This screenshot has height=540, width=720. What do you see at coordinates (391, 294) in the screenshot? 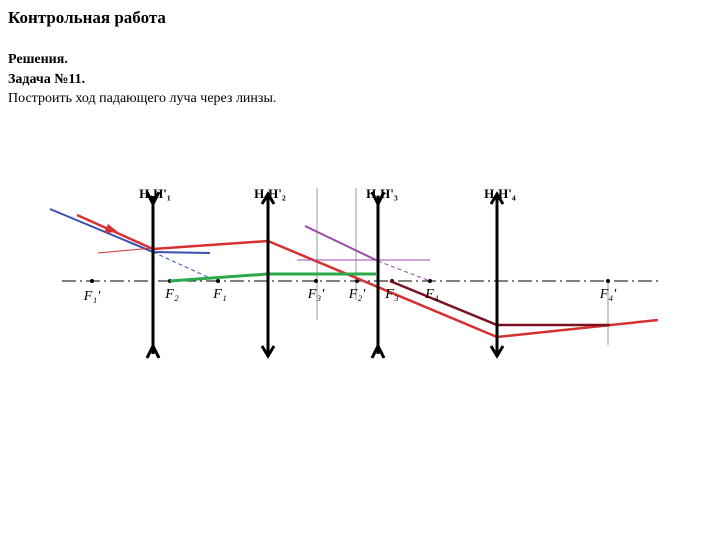
I see `focus-label: F₃` at bounding box center [391, 294].